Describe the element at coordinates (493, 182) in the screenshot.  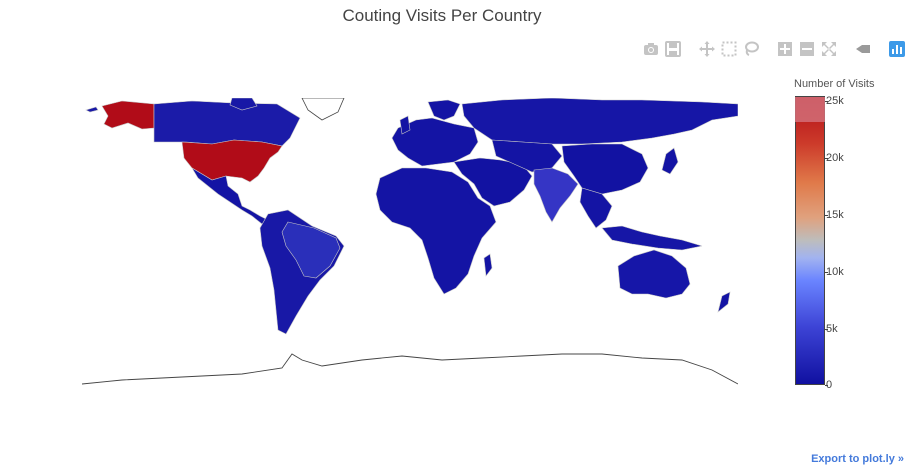
I see `region-middle-east` at that location.